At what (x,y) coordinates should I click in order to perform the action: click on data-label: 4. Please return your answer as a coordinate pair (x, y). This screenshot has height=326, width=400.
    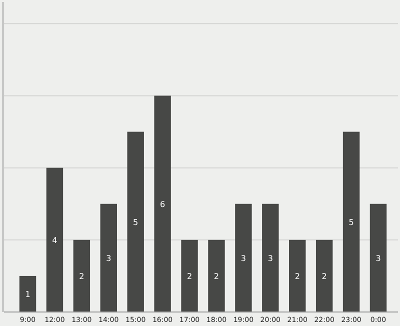
    Looking at the image, I should click on (55, 240).